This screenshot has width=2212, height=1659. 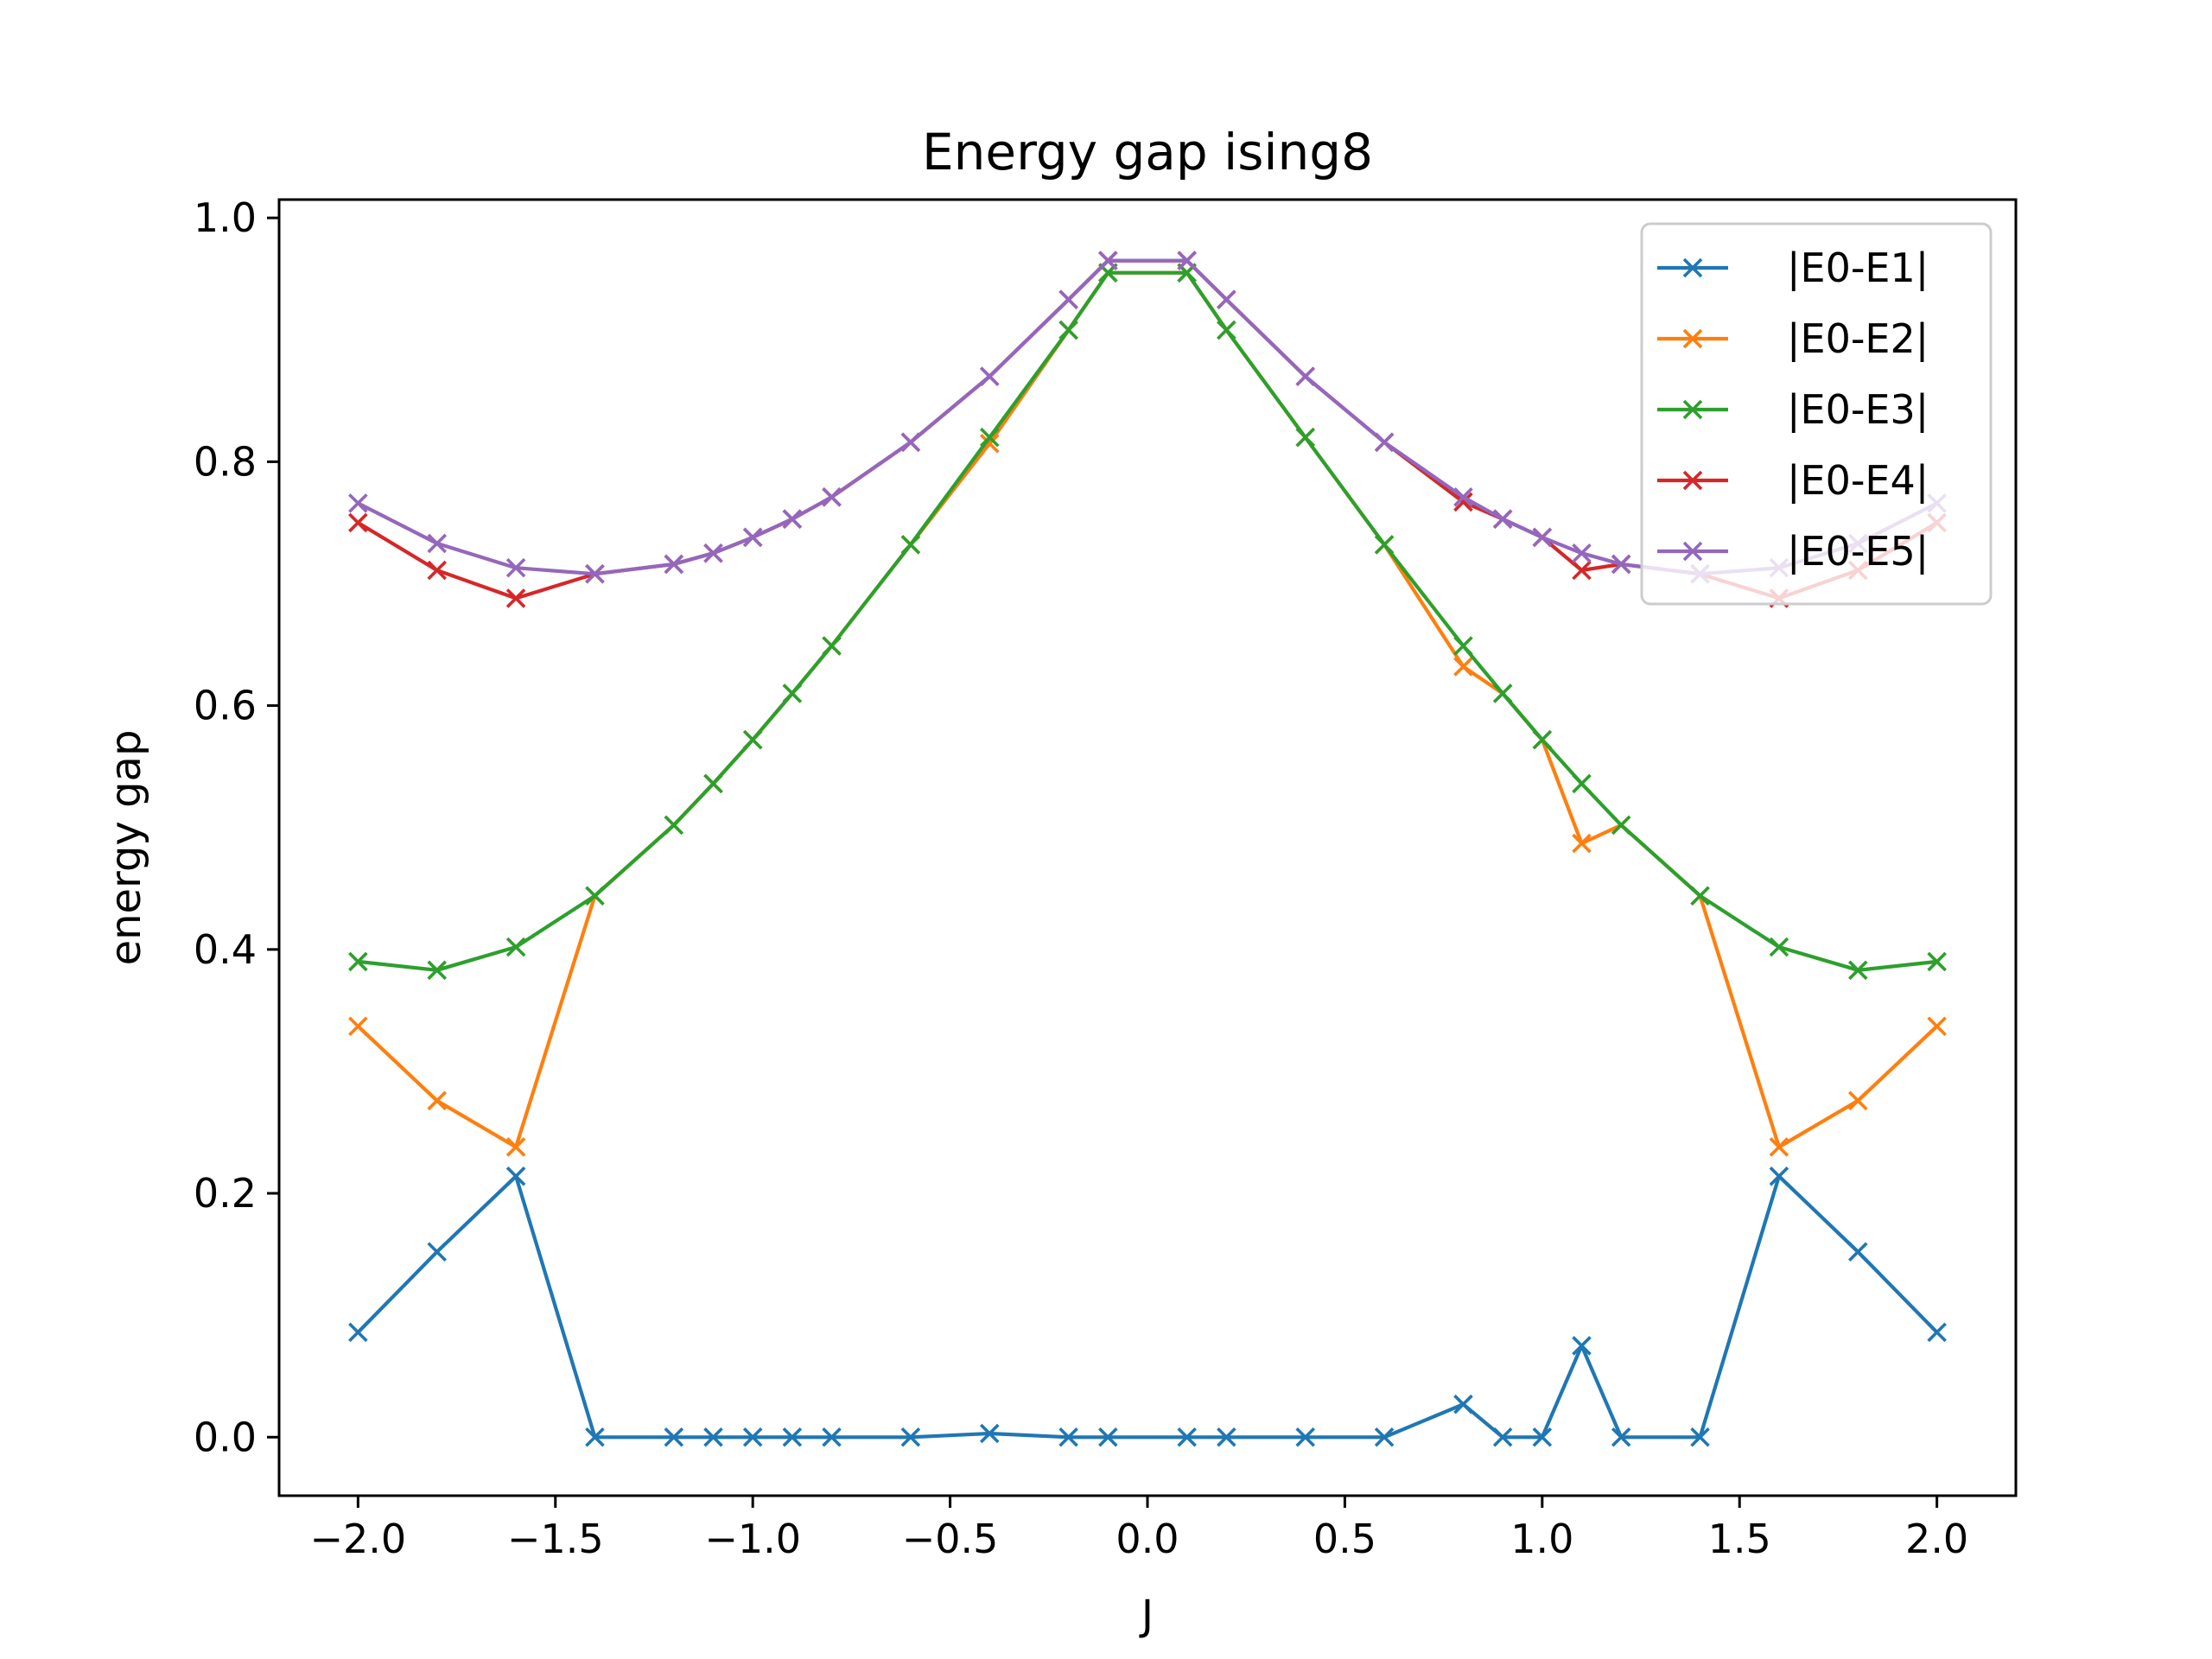 What do you see at coordinates (752, 1539) in the screenshot?
I see `x-tick-label: −1.0` at bounding box center [752, 1539].